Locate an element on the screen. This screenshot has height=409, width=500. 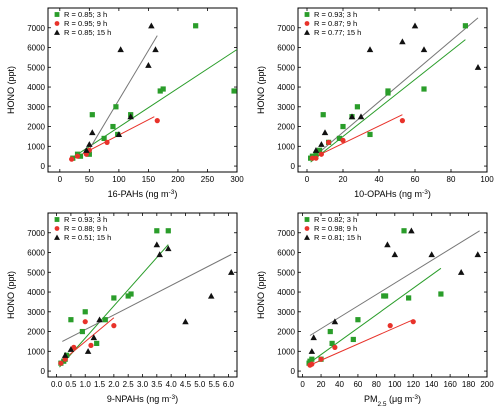
y-tick-label: 6000 is located at coordinates (36, 253).